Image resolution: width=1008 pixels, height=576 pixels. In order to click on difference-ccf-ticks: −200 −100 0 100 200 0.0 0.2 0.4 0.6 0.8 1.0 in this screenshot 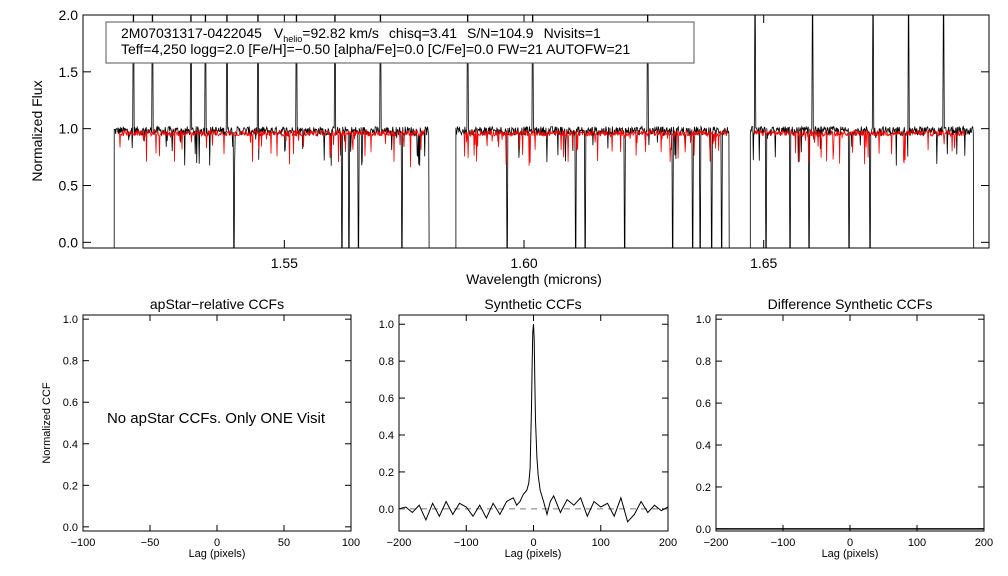, I will do `click(844, 431)`.